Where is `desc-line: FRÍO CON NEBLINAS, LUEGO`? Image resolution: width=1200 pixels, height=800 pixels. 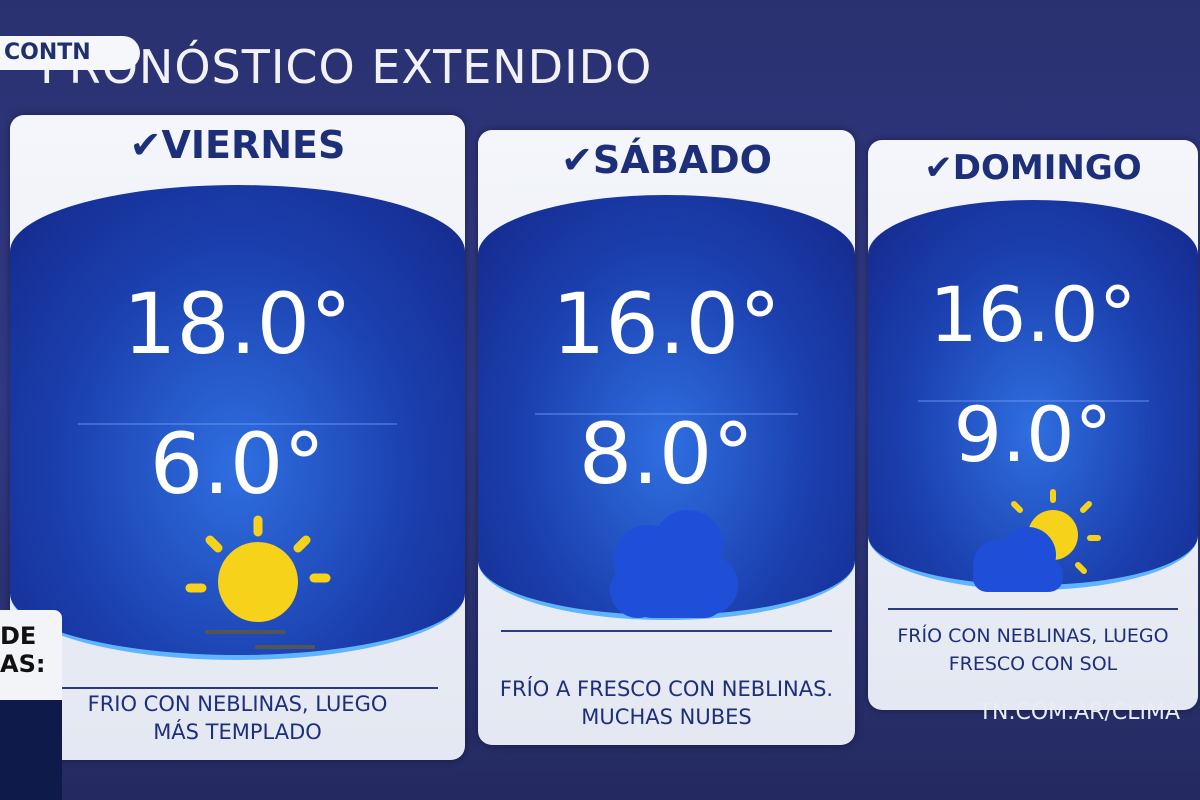
desc-line: FRÍO CON NEBLINAS, LUEGO is located at coordinates (1033, 636).